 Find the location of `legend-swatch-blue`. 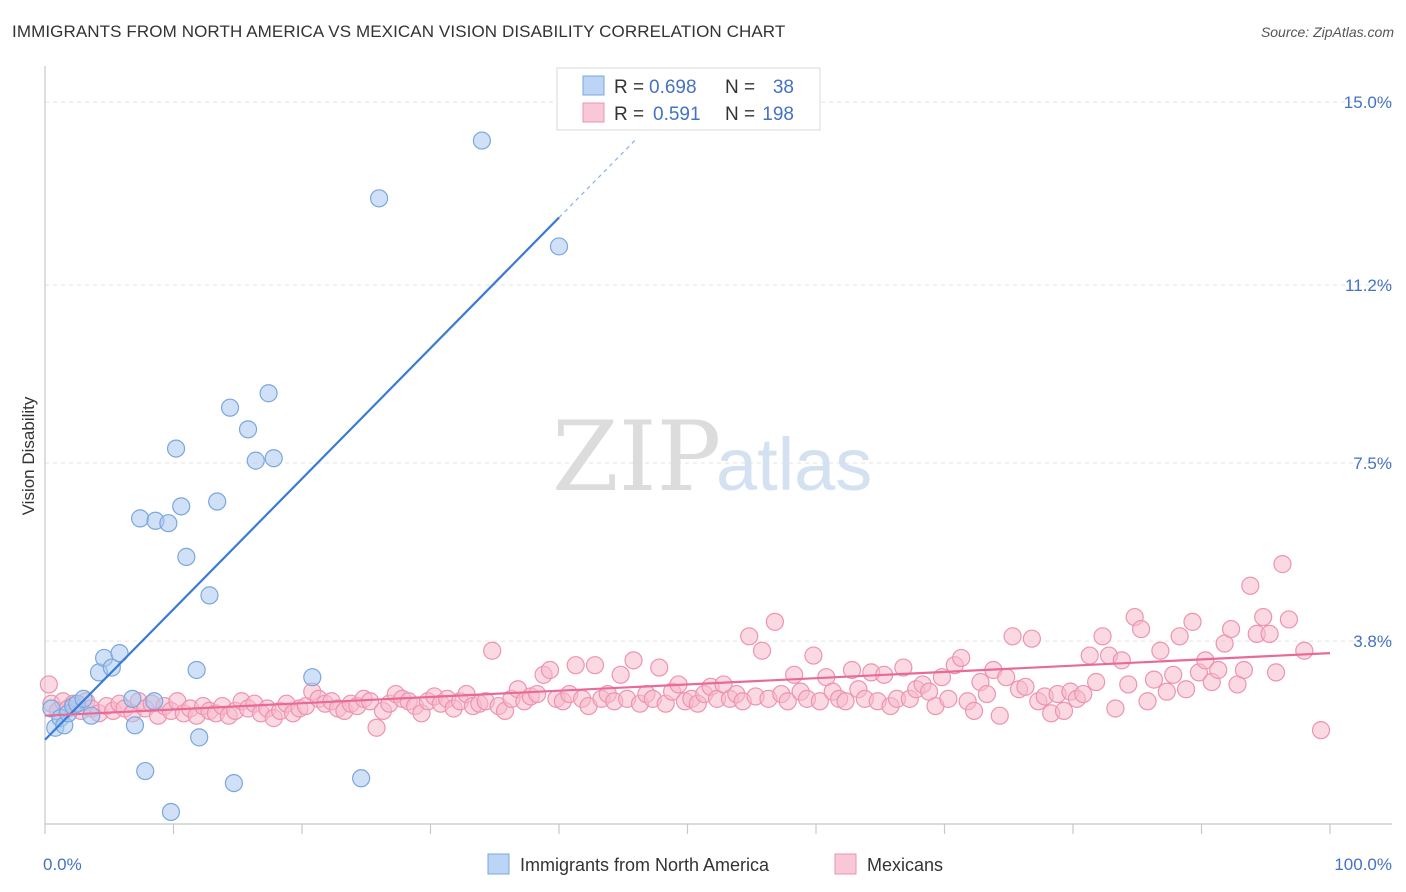

legend-swatch-blue is located at coordinates (593, 85).